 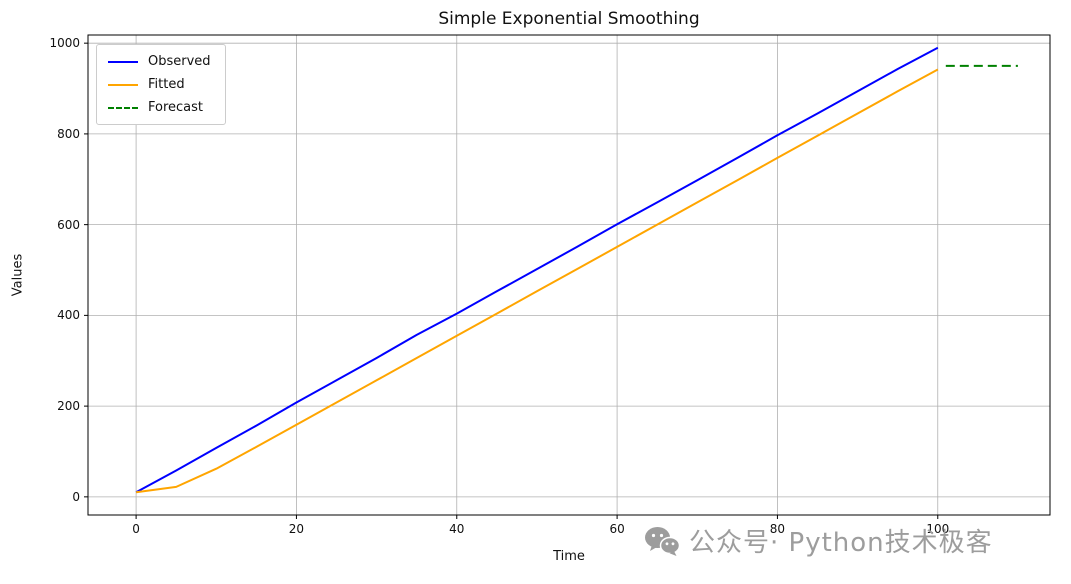 I want to click on x-tick-label: 0, so click(x=136, y=529).